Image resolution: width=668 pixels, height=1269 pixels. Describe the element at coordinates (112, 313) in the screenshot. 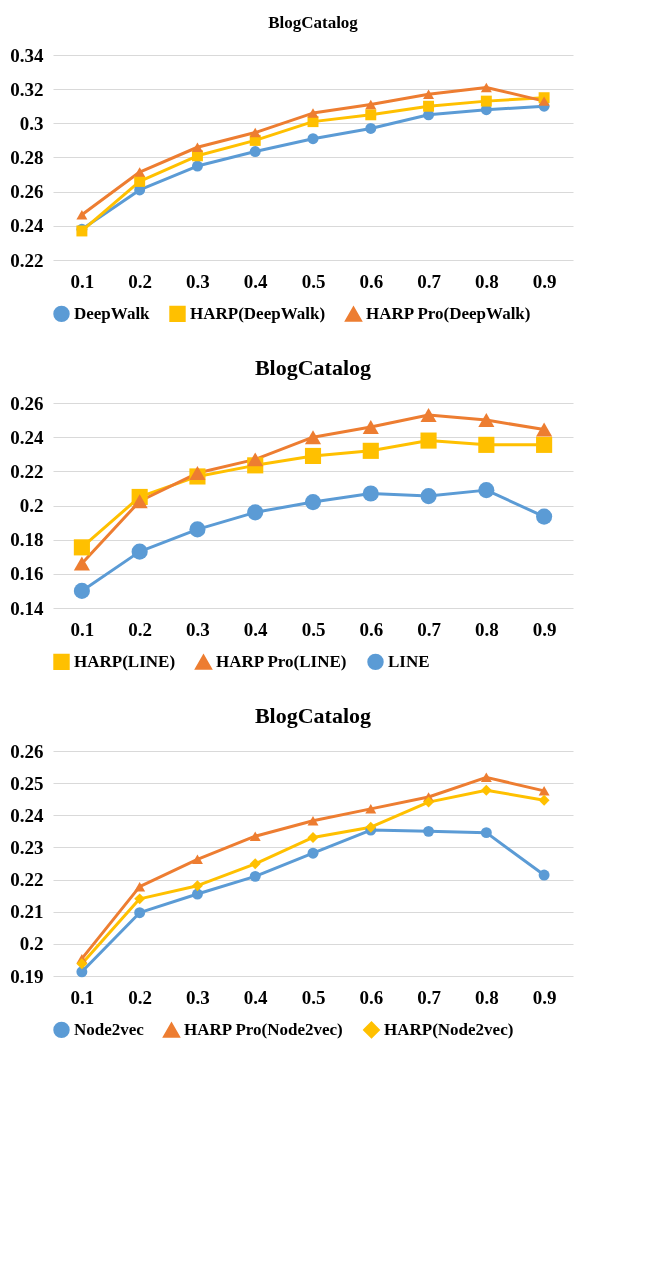

I see `legend-label: DeepWalk` at that location.